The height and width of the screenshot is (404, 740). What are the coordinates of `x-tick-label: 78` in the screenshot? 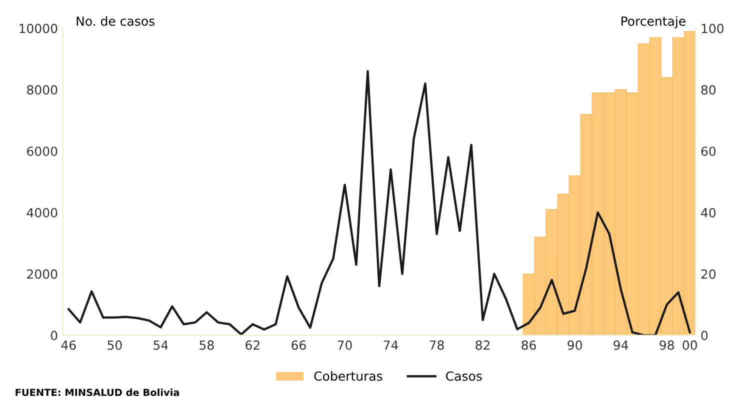 It's located at (437, 345).